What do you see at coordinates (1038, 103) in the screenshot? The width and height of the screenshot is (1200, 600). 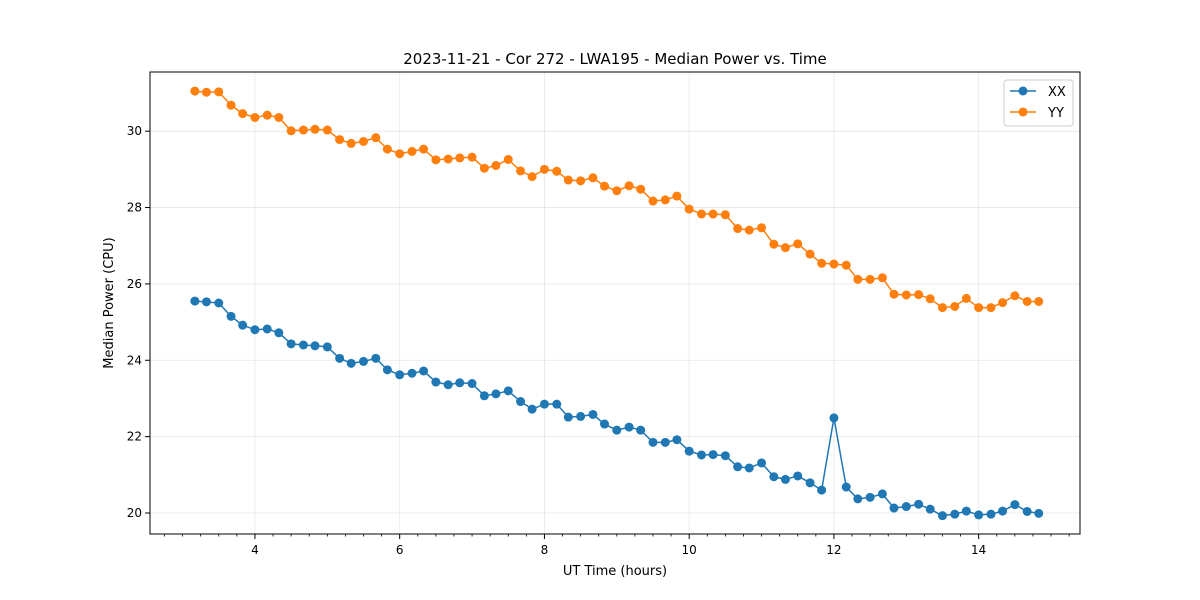 I see `legend: XX YY` at bounding box center [1038, 103].